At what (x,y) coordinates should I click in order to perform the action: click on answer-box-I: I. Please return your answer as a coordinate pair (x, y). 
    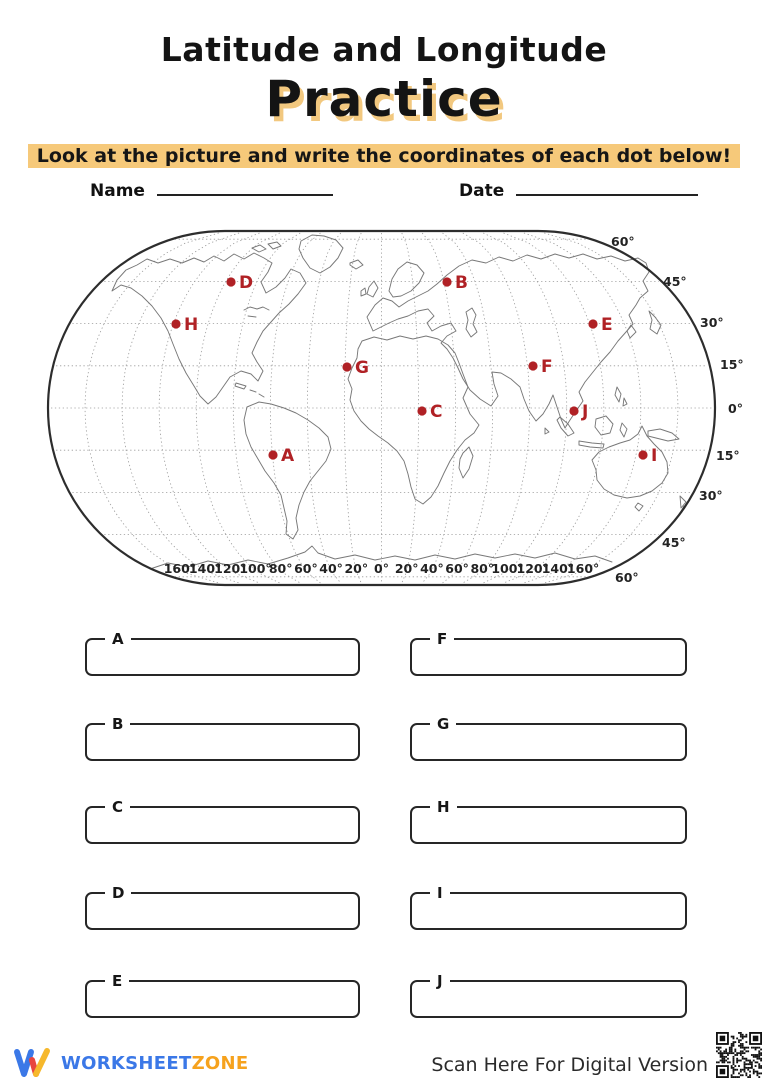
    Looking at the image, I should click on (548, 907).